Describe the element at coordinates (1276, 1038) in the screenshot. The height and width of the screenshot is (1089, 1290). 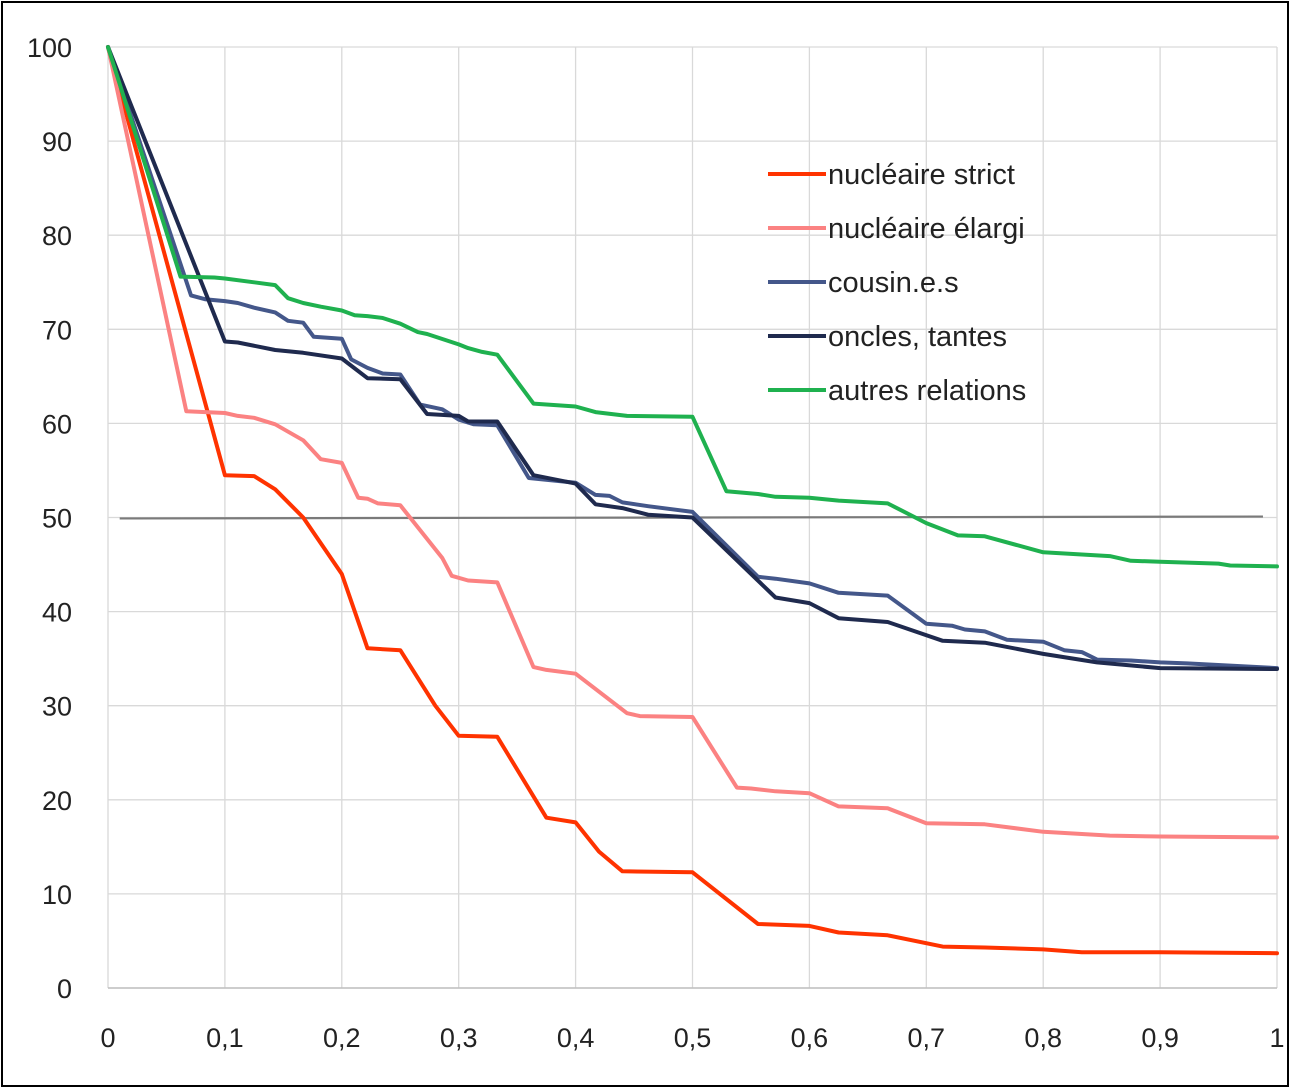
I see `x-tick-label: 1` at that location.